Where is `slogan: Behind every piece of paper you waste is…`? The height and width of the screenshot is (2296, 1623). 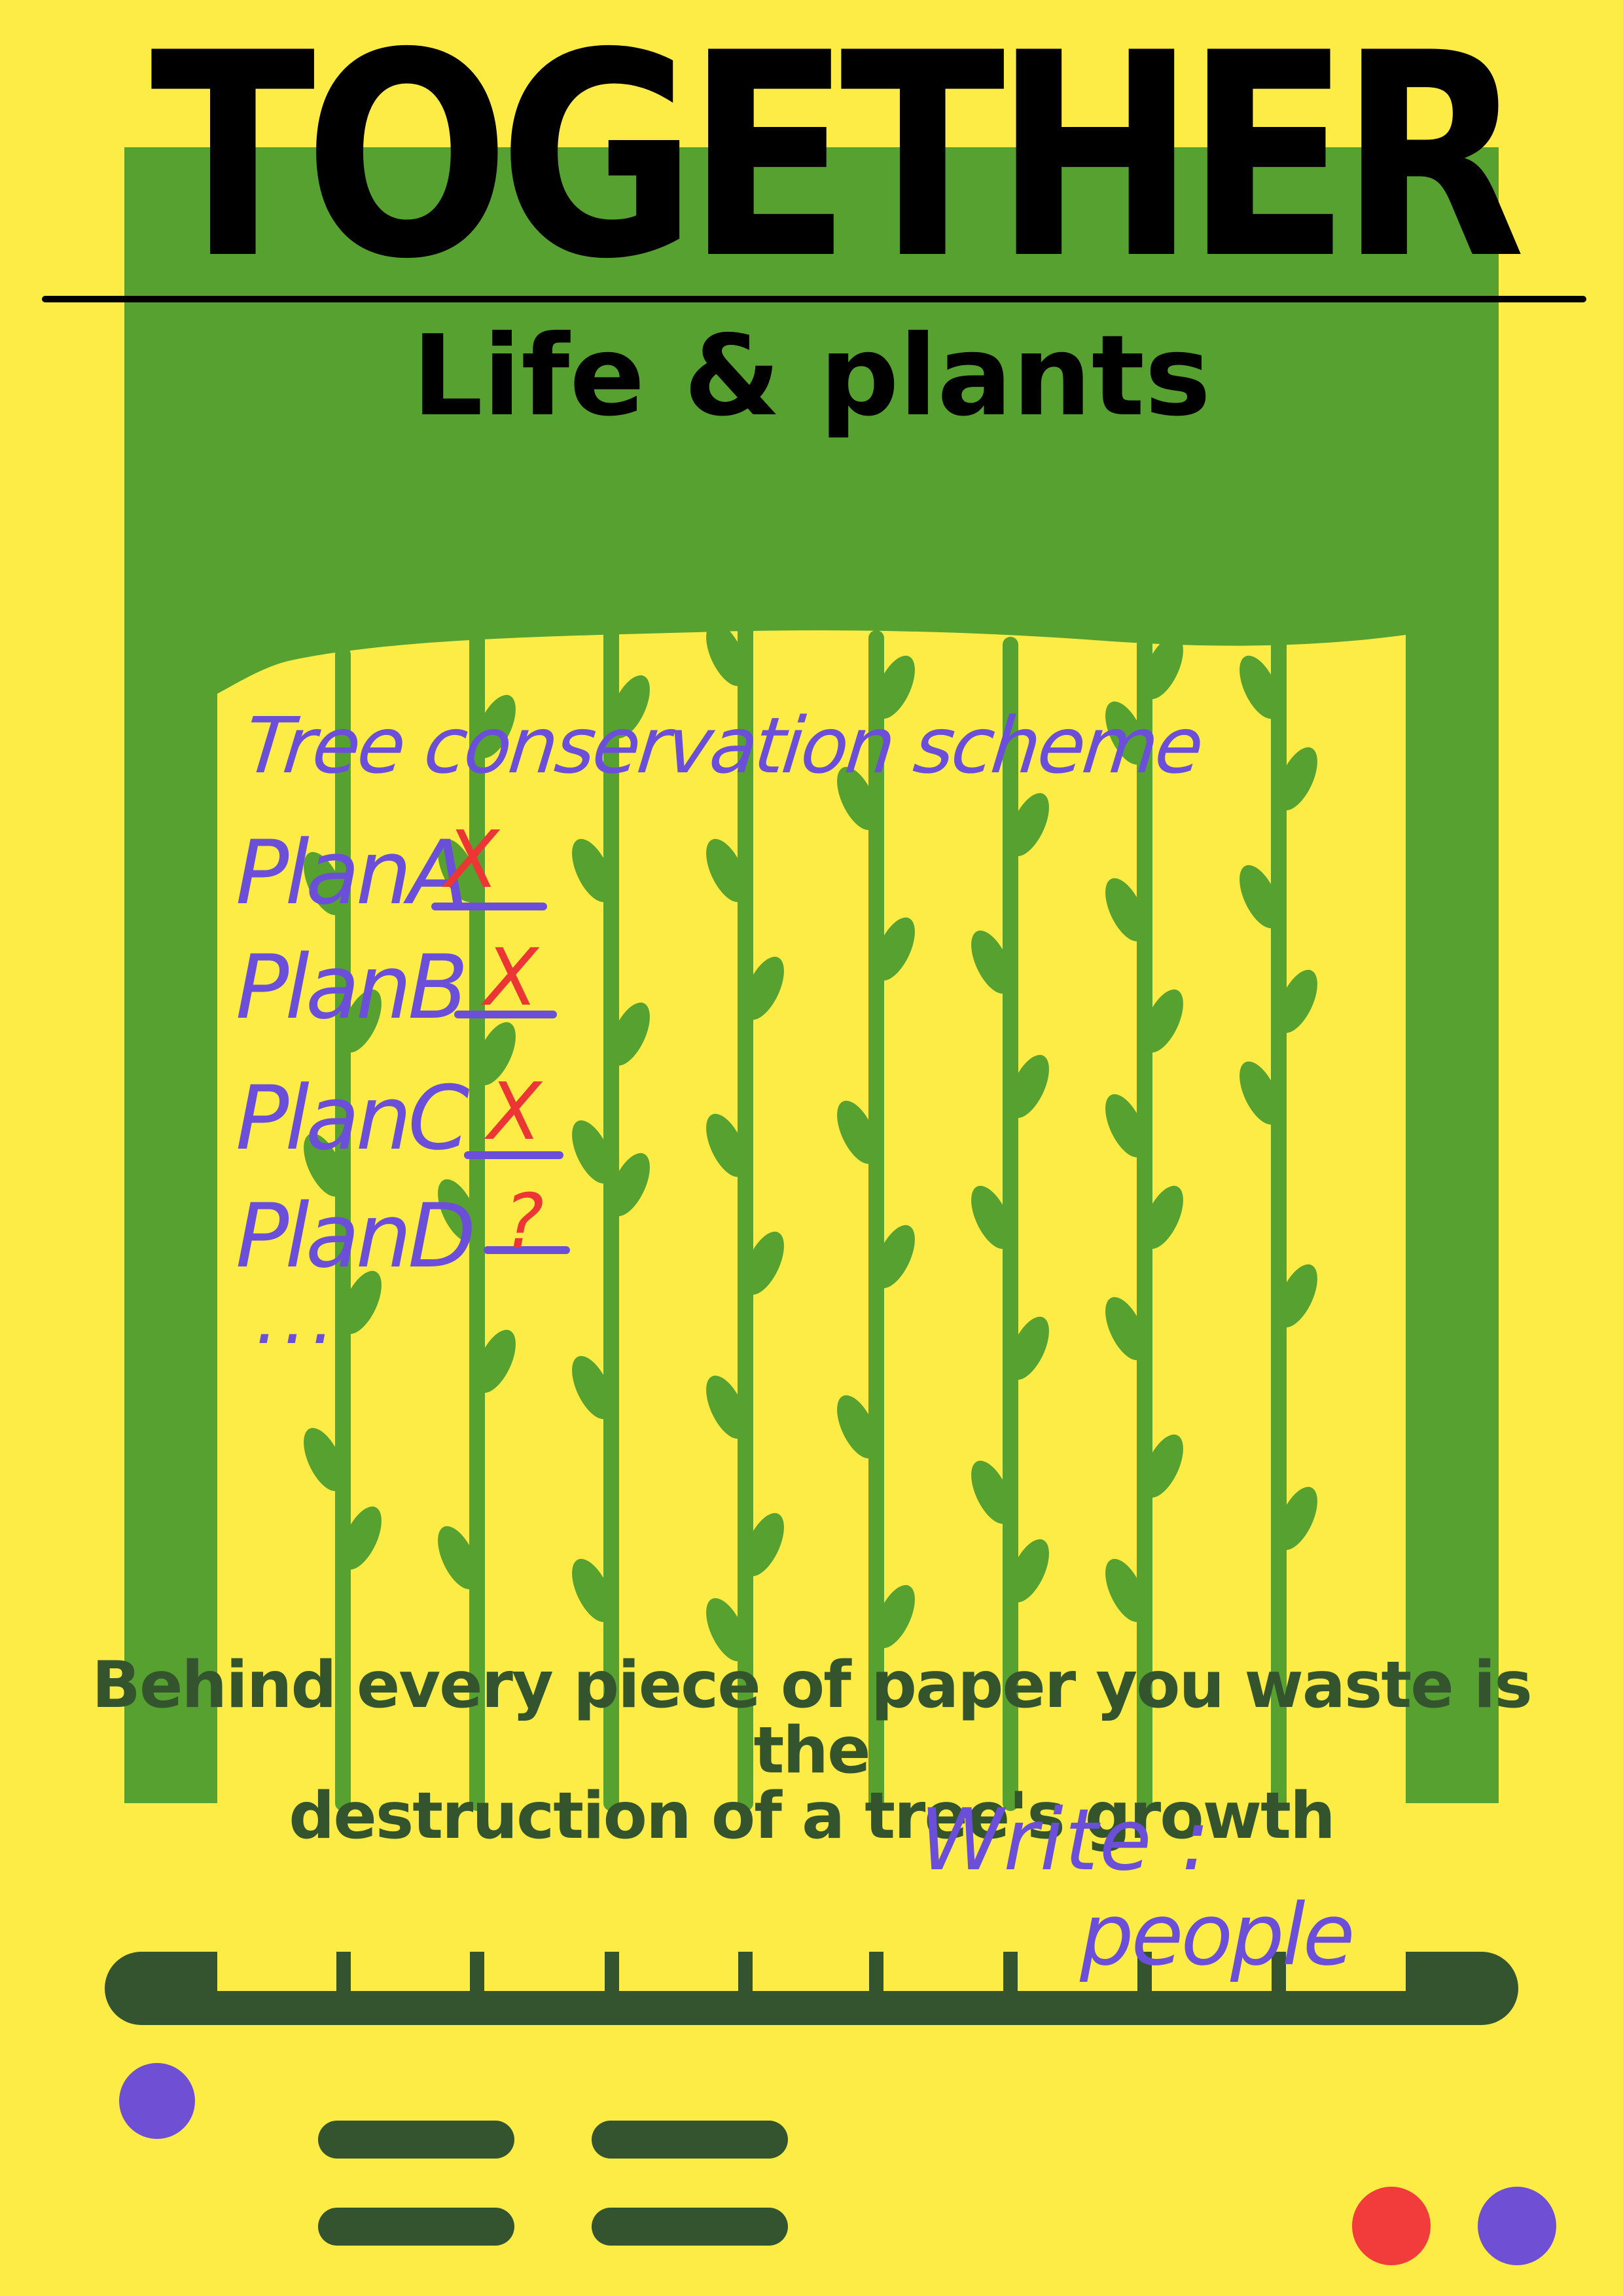
slogan: Behind every piece of paper you waste is… is located at coordinates (811, 1751).